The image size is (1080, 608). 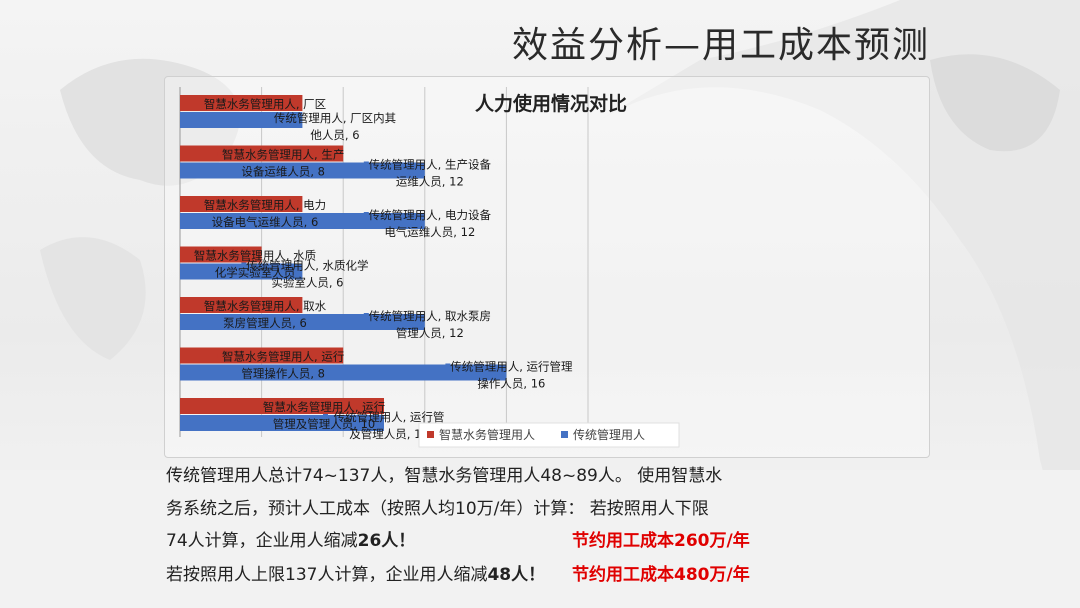 I want to click on data-label: 传统管理用人, 生产设备, so click(x=430, y=165).